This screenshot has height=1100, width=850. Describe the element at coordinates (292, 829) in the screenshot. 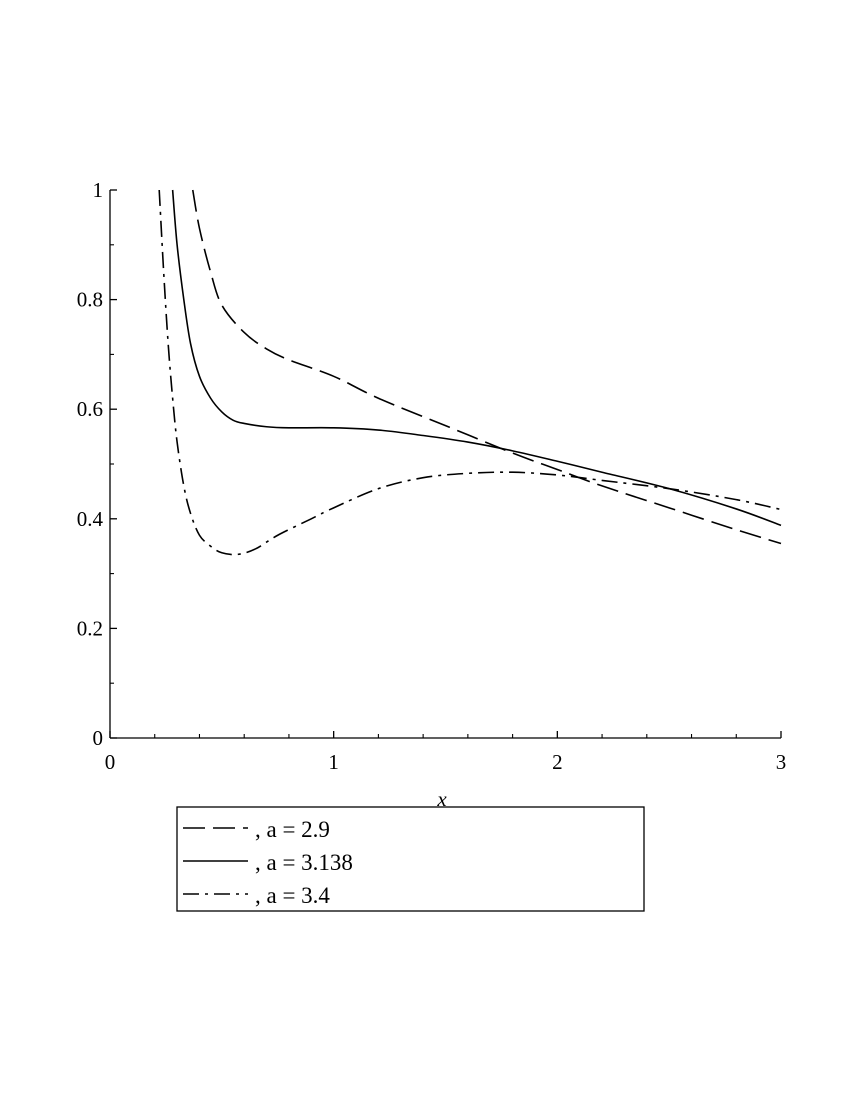

I see `legend-label-1: , a = 2.9` at that location.